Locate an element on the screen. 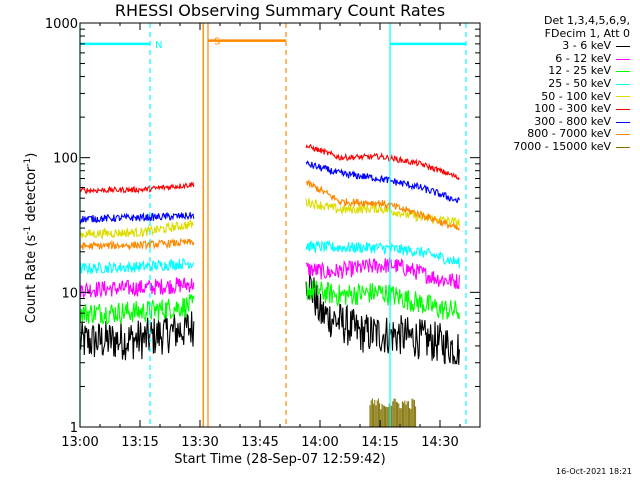  legend-label: 6 - 12 keV is located at coordinates (583, 58).